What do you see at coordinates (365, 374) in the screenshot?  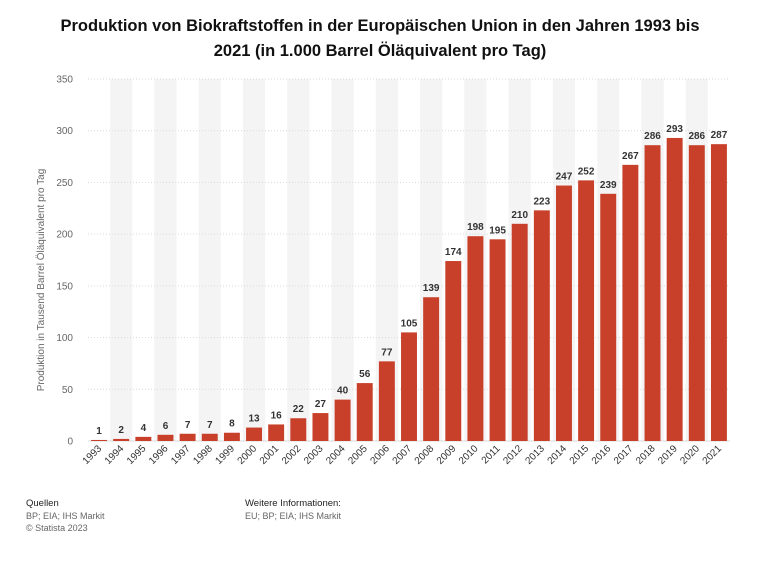 I see `data-label: 56` at bounding box center [365, 374].